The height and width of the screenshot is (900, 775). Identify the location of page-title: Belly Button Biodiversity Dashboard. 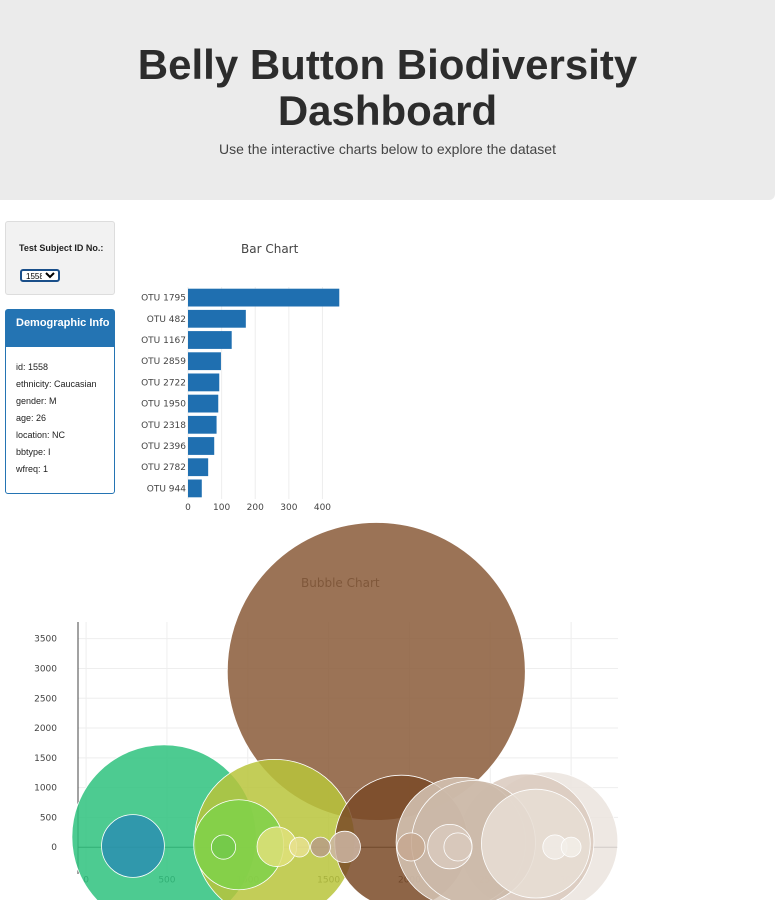
(387, 88).